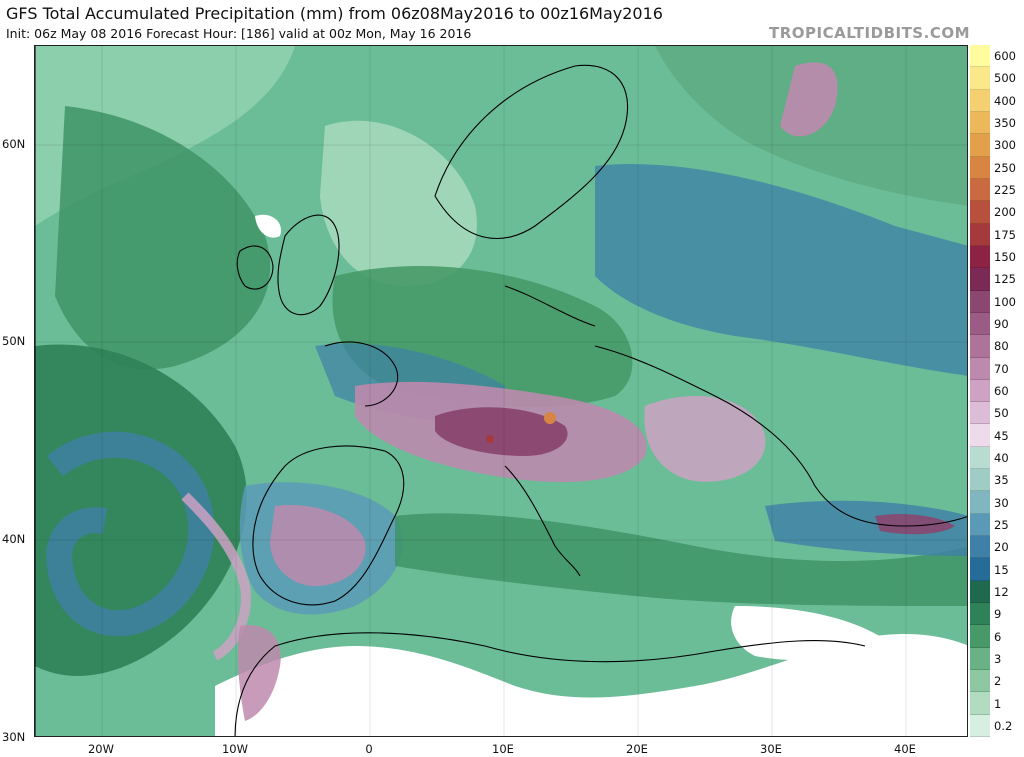 The width and height of the screenshot is (1024, 757). I want to click on colorbar-level: 600, so click(996, 56).